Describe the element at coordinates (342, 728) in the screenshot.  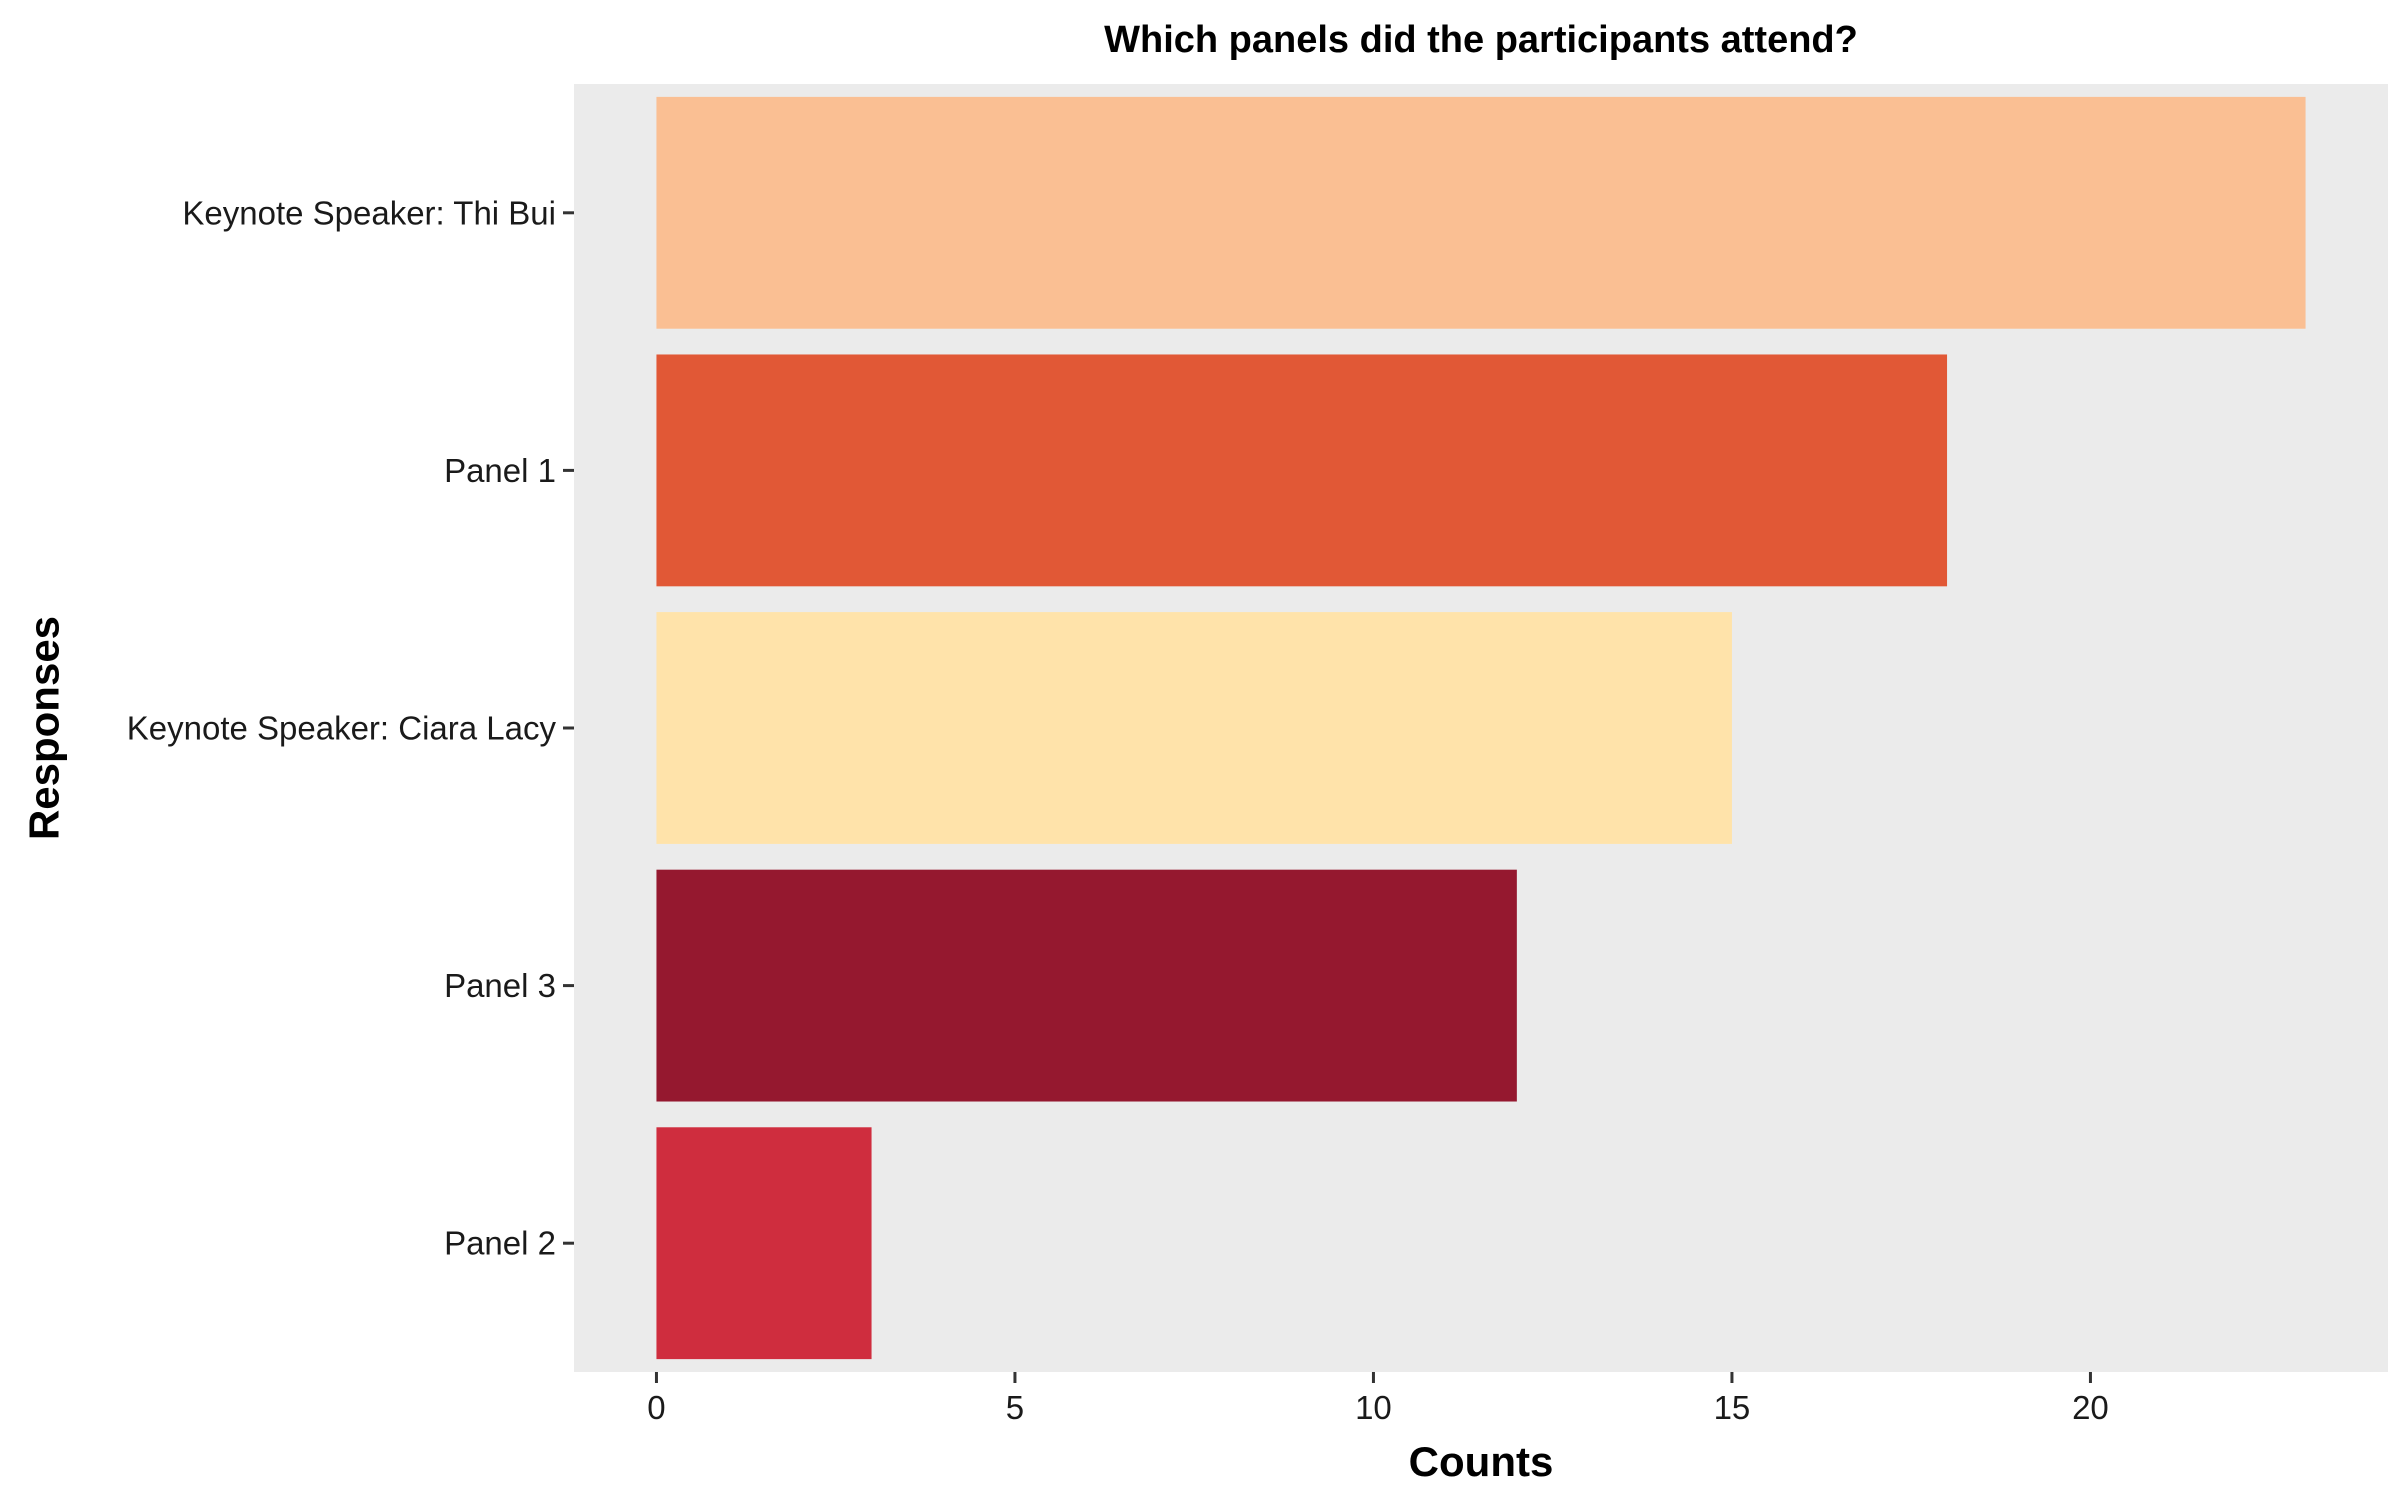
I see `y-tick-label: Keynote Speaker: Ciara Lacy` at that location.